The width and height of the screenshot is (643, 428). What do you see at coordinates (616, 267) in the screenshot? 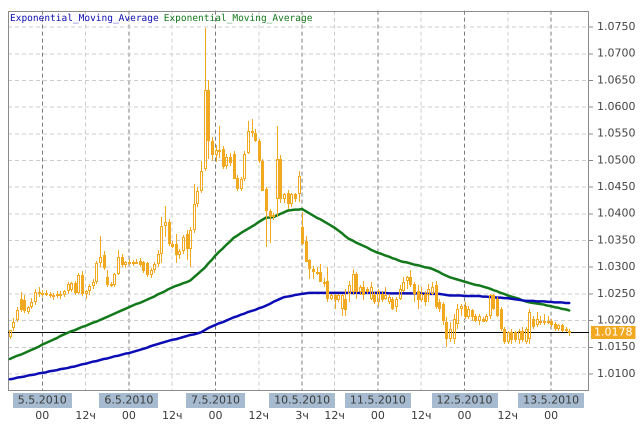
I see `y-tick-label: 1.0300` at bounding box center [616, 267].